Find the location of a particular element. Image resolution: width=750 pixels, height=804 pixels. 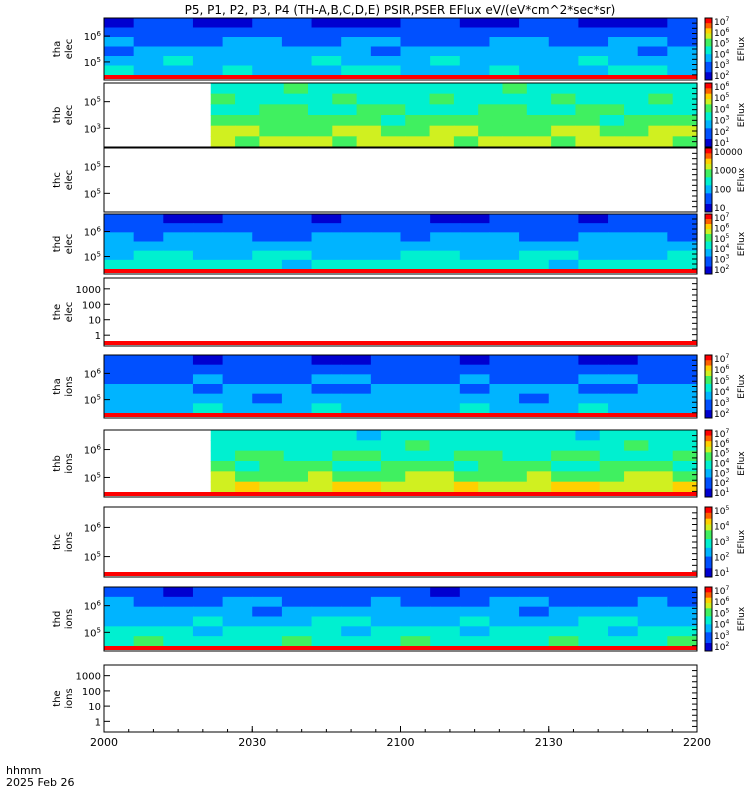

colorbar-tick-label: 1000 is located at coordinates (725, 172).